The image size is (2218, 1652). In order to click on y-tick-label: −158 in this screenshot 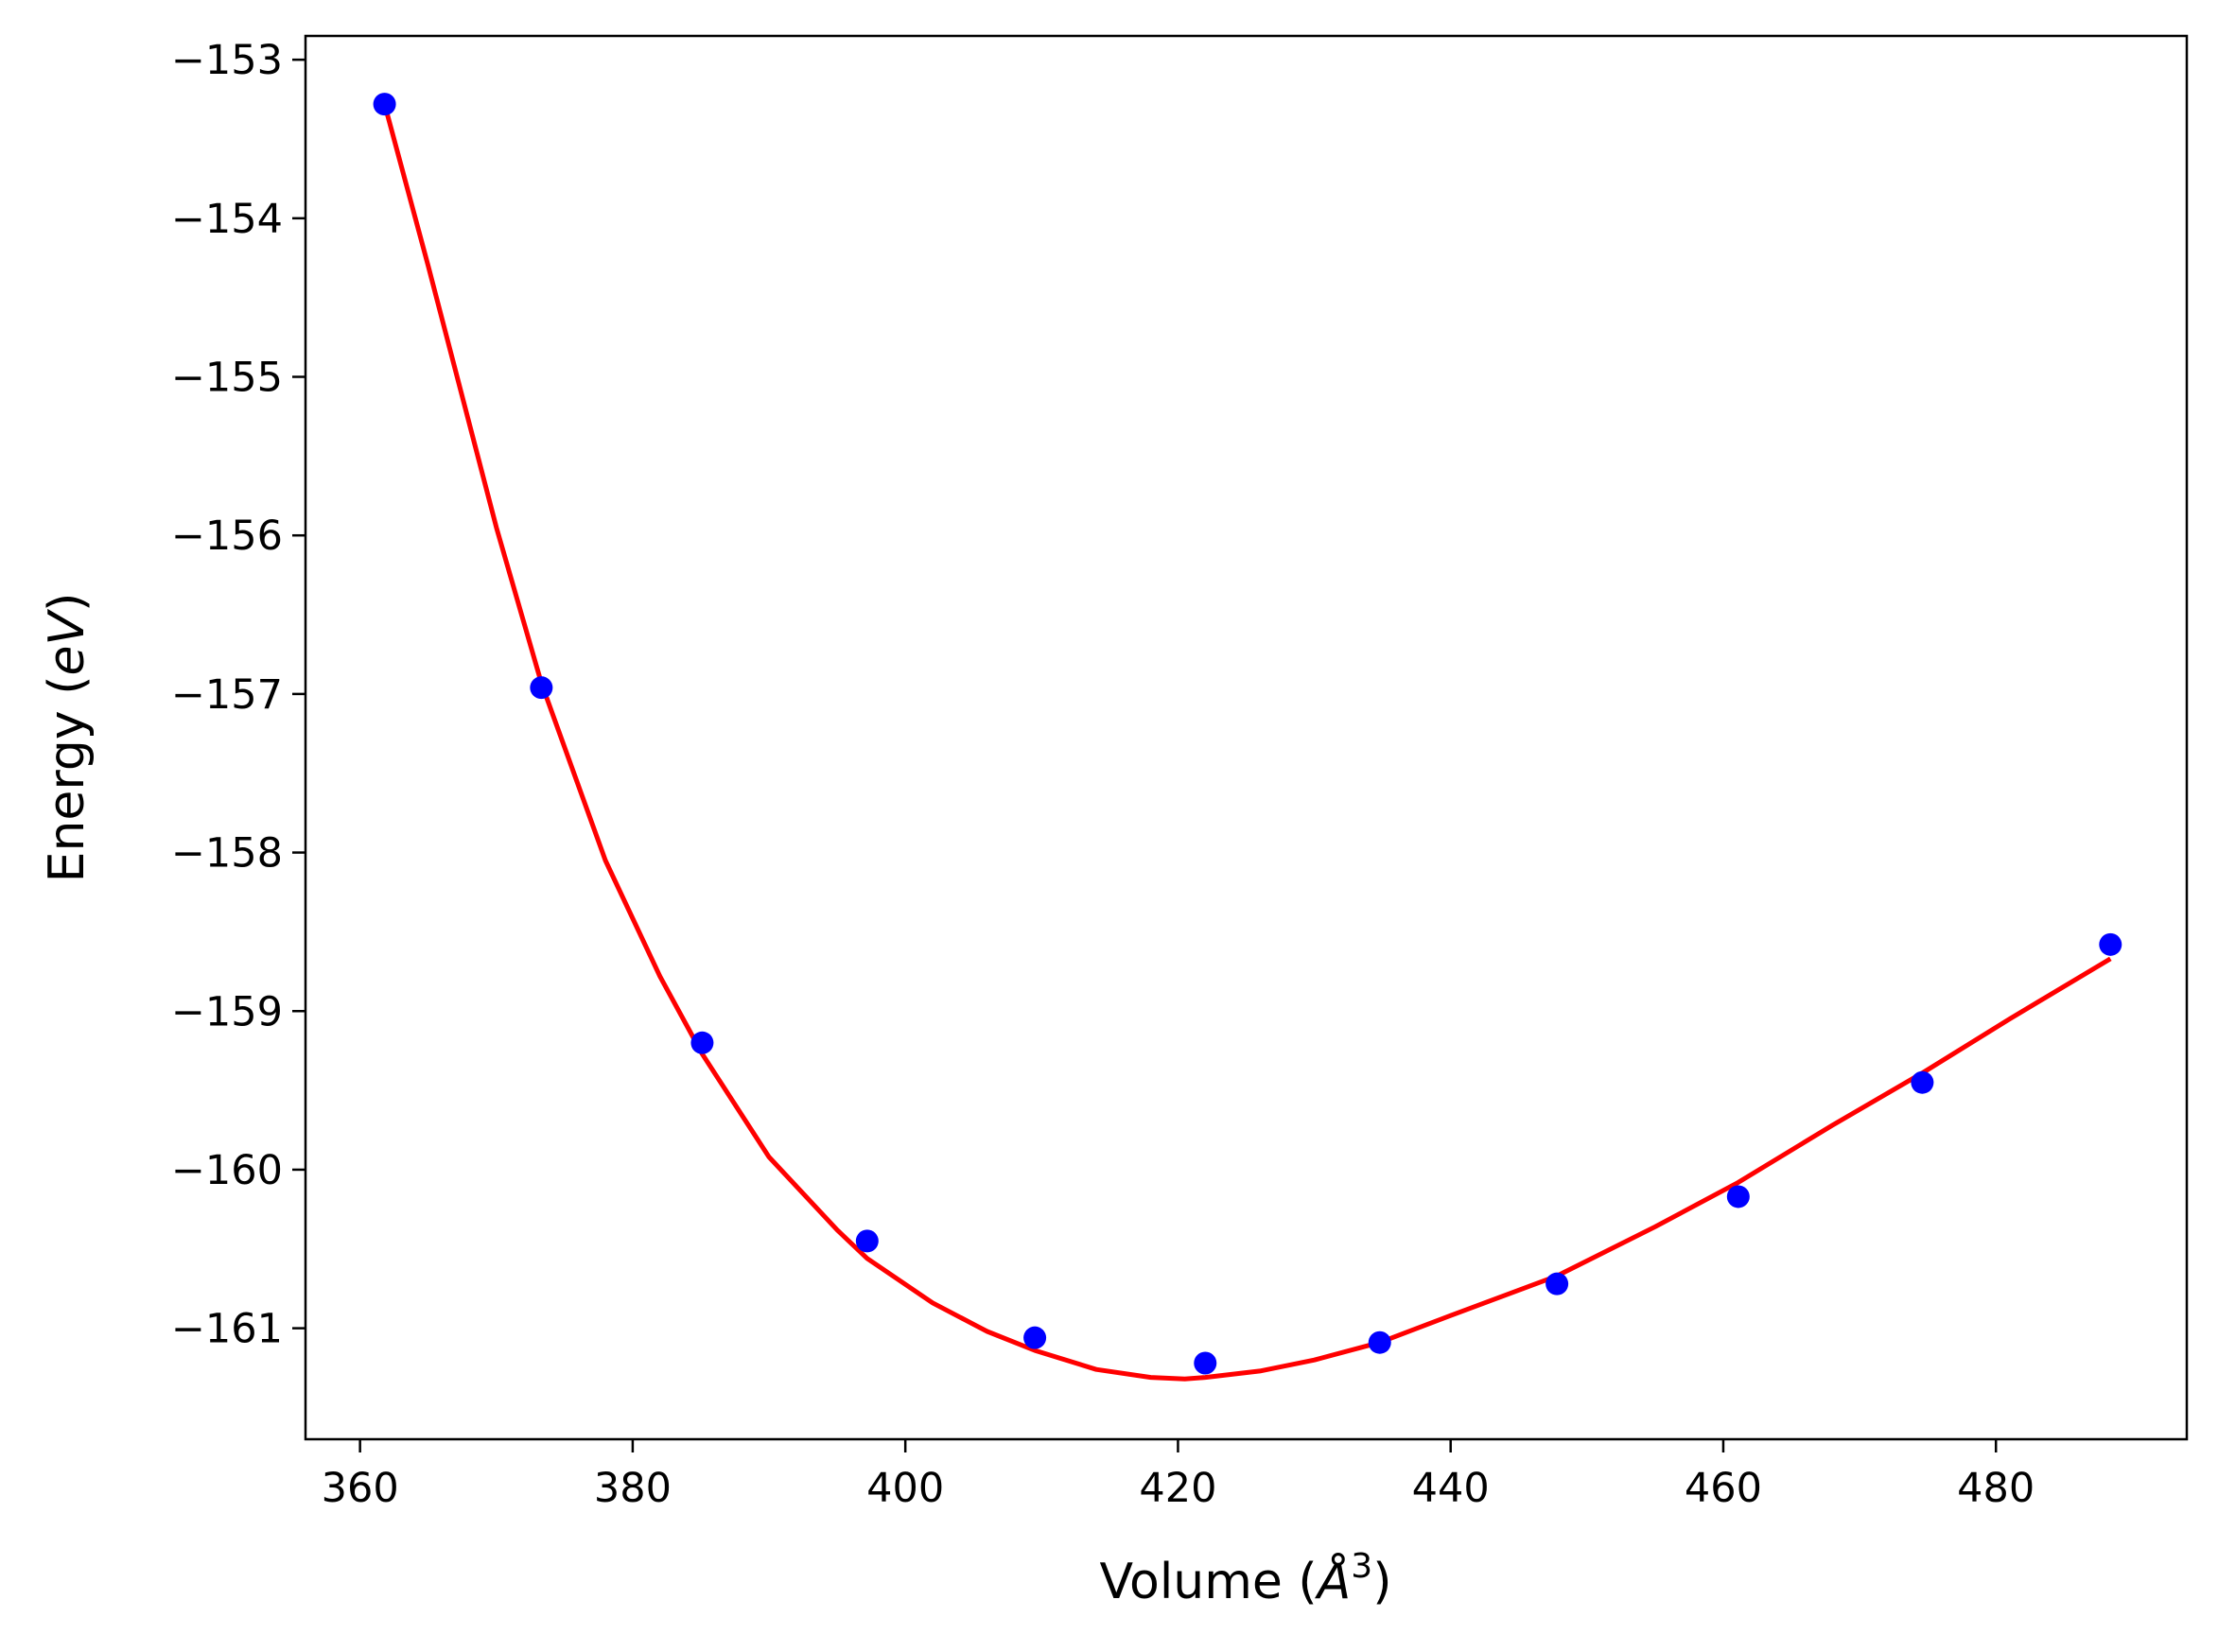, I will do `click(227, 854)`.